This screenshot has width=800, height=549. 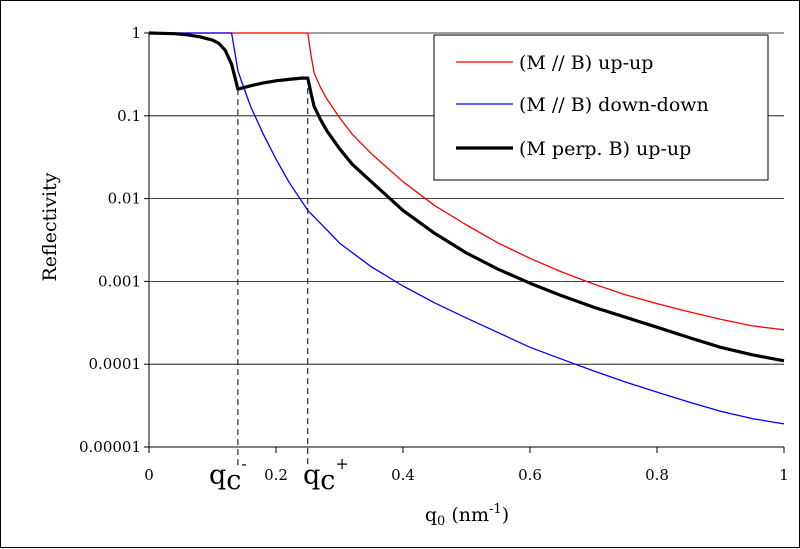 What do you see at coordinates (784, 475) in the screenshot?
I see `x-tick-label: 1` at bounding box center [784, 475].